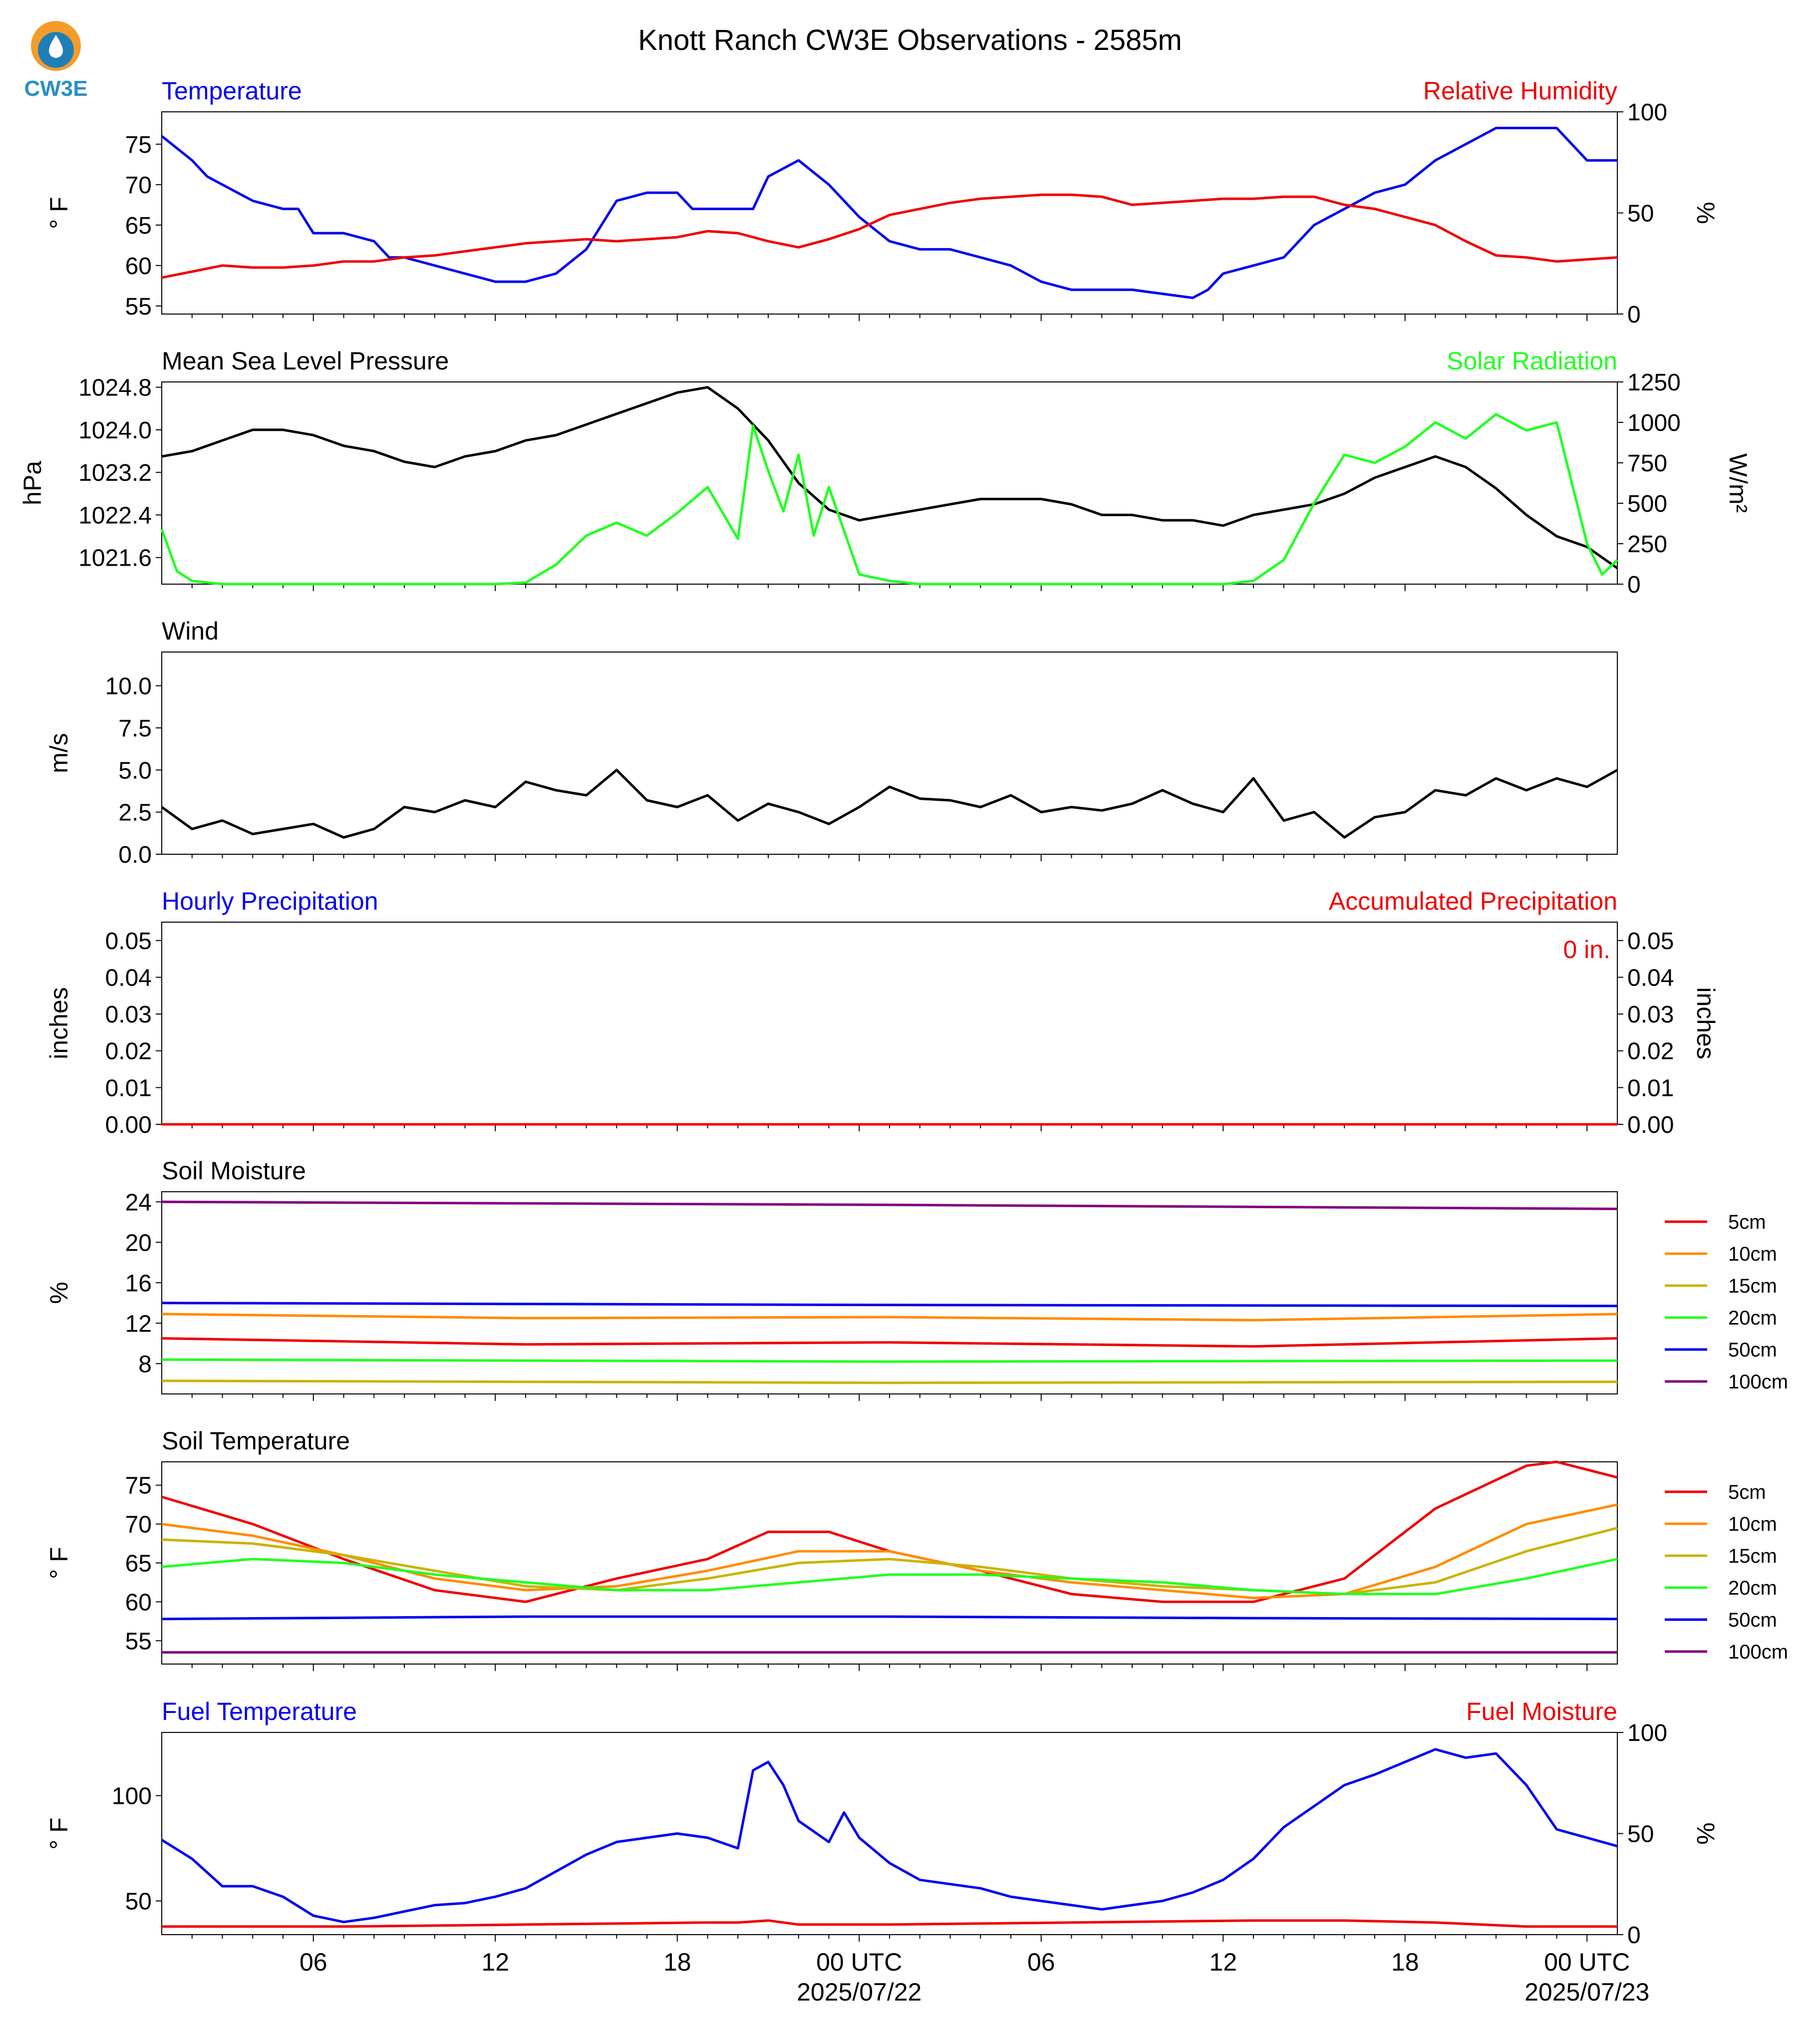 Image resolution: width=1820 pixels, height=2031 pixels. What do you see at coordinates (1738, 483) in the screenshot?
I see `y-axis-label-right: W/m²` at bounding box center [1738, 483].